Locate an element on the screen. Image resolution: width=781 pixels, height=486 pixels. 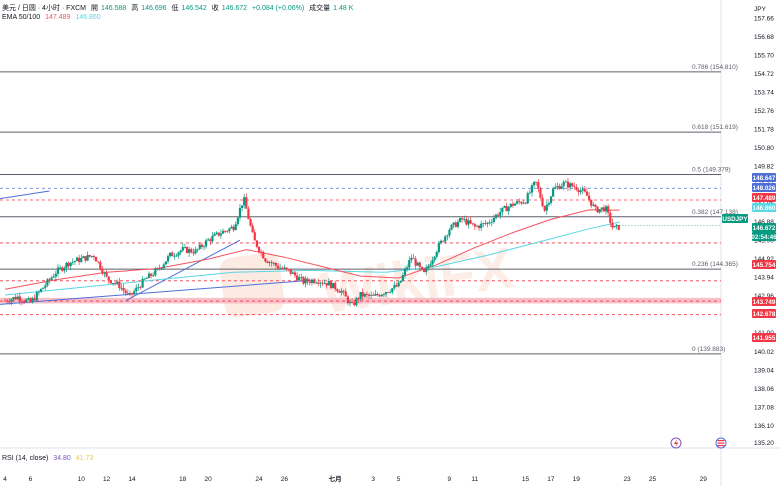
y-tick-label-23: 157.66 is located at coordinates (764, 18).